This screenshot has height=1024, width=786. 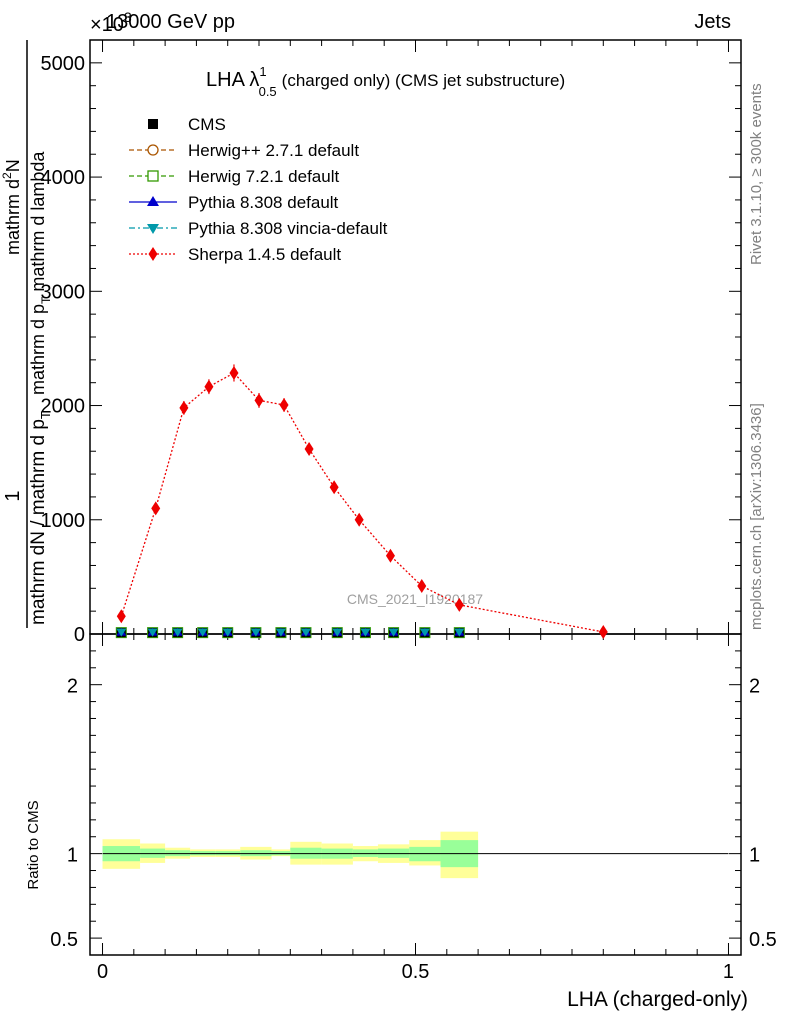 I want to click on ratio-y-tick-label-right: 0.5, so click(x=763, y=940).